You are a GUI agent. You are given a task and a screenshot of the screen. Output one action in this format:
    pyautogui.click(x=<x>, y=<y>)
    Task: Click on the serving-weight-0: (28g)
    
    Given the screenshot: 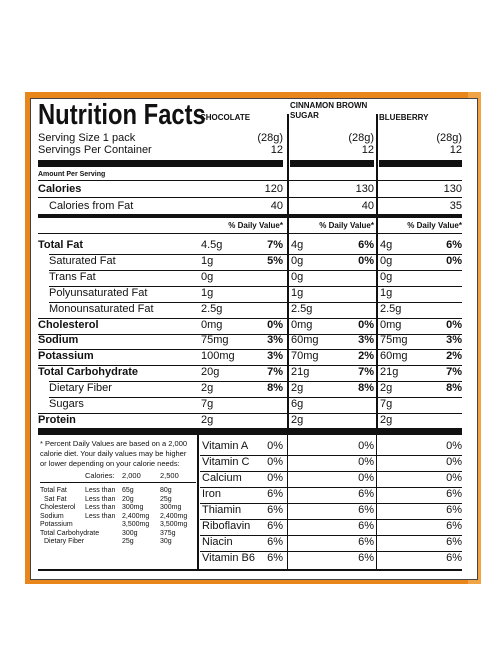 What is the action you would take?
    pyautogui.click(x=270, y=138)
    